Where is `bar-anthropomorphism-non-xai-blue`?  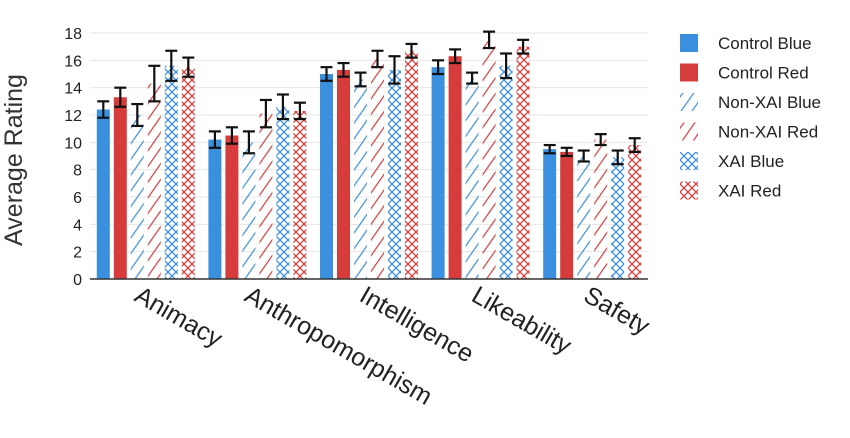
bar-anthropomorphism-non-xai-blue is located at coordinates (249, 210).